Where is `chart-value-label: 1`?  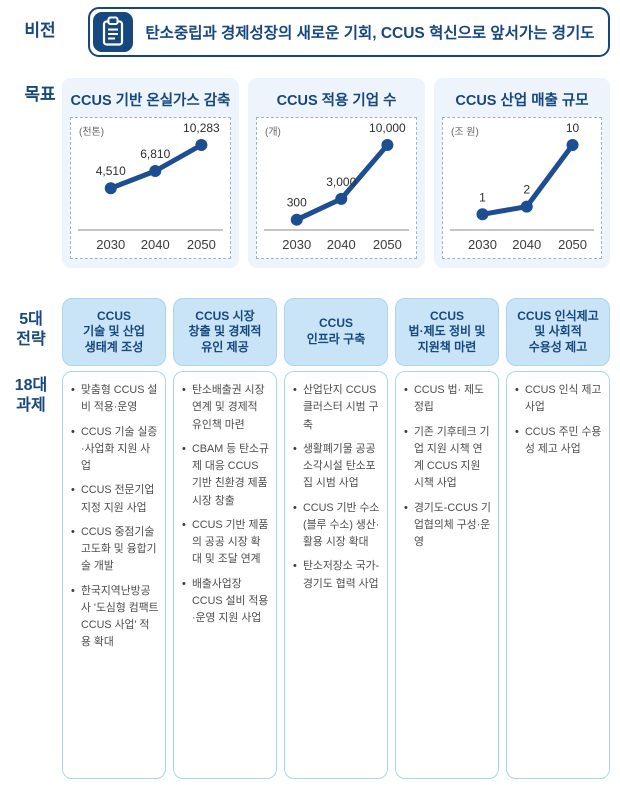
chart-value-label: 1 is located at coordinates (482, 197).